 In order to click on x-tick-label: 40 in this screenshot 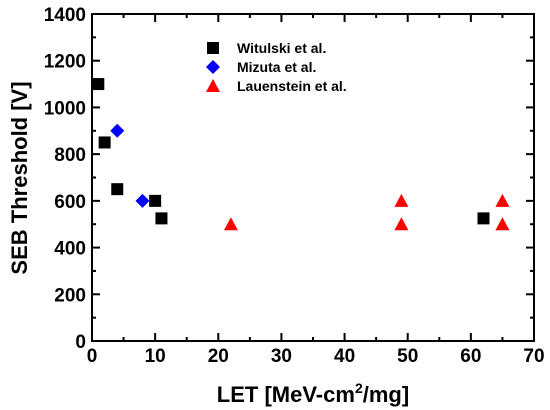, I will do `click(344, 356)`.